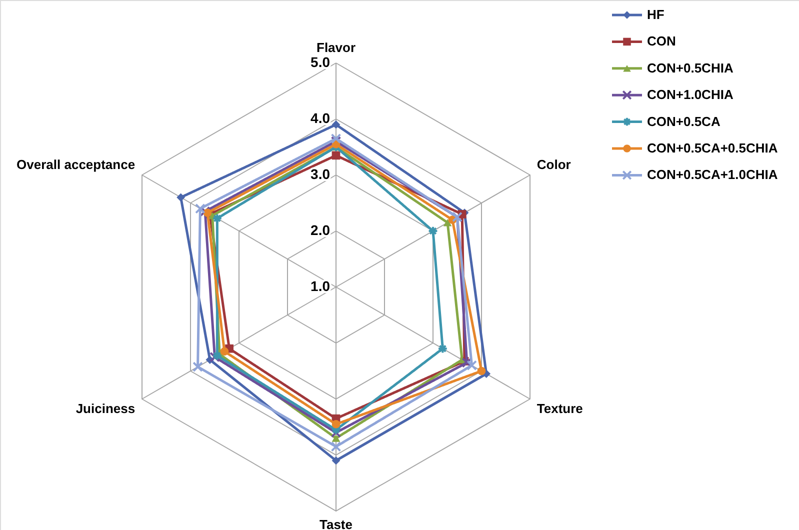  Describe the element at coordinates (559, 408) in the screenshot. I see `spoke-label: Texture` at that location.